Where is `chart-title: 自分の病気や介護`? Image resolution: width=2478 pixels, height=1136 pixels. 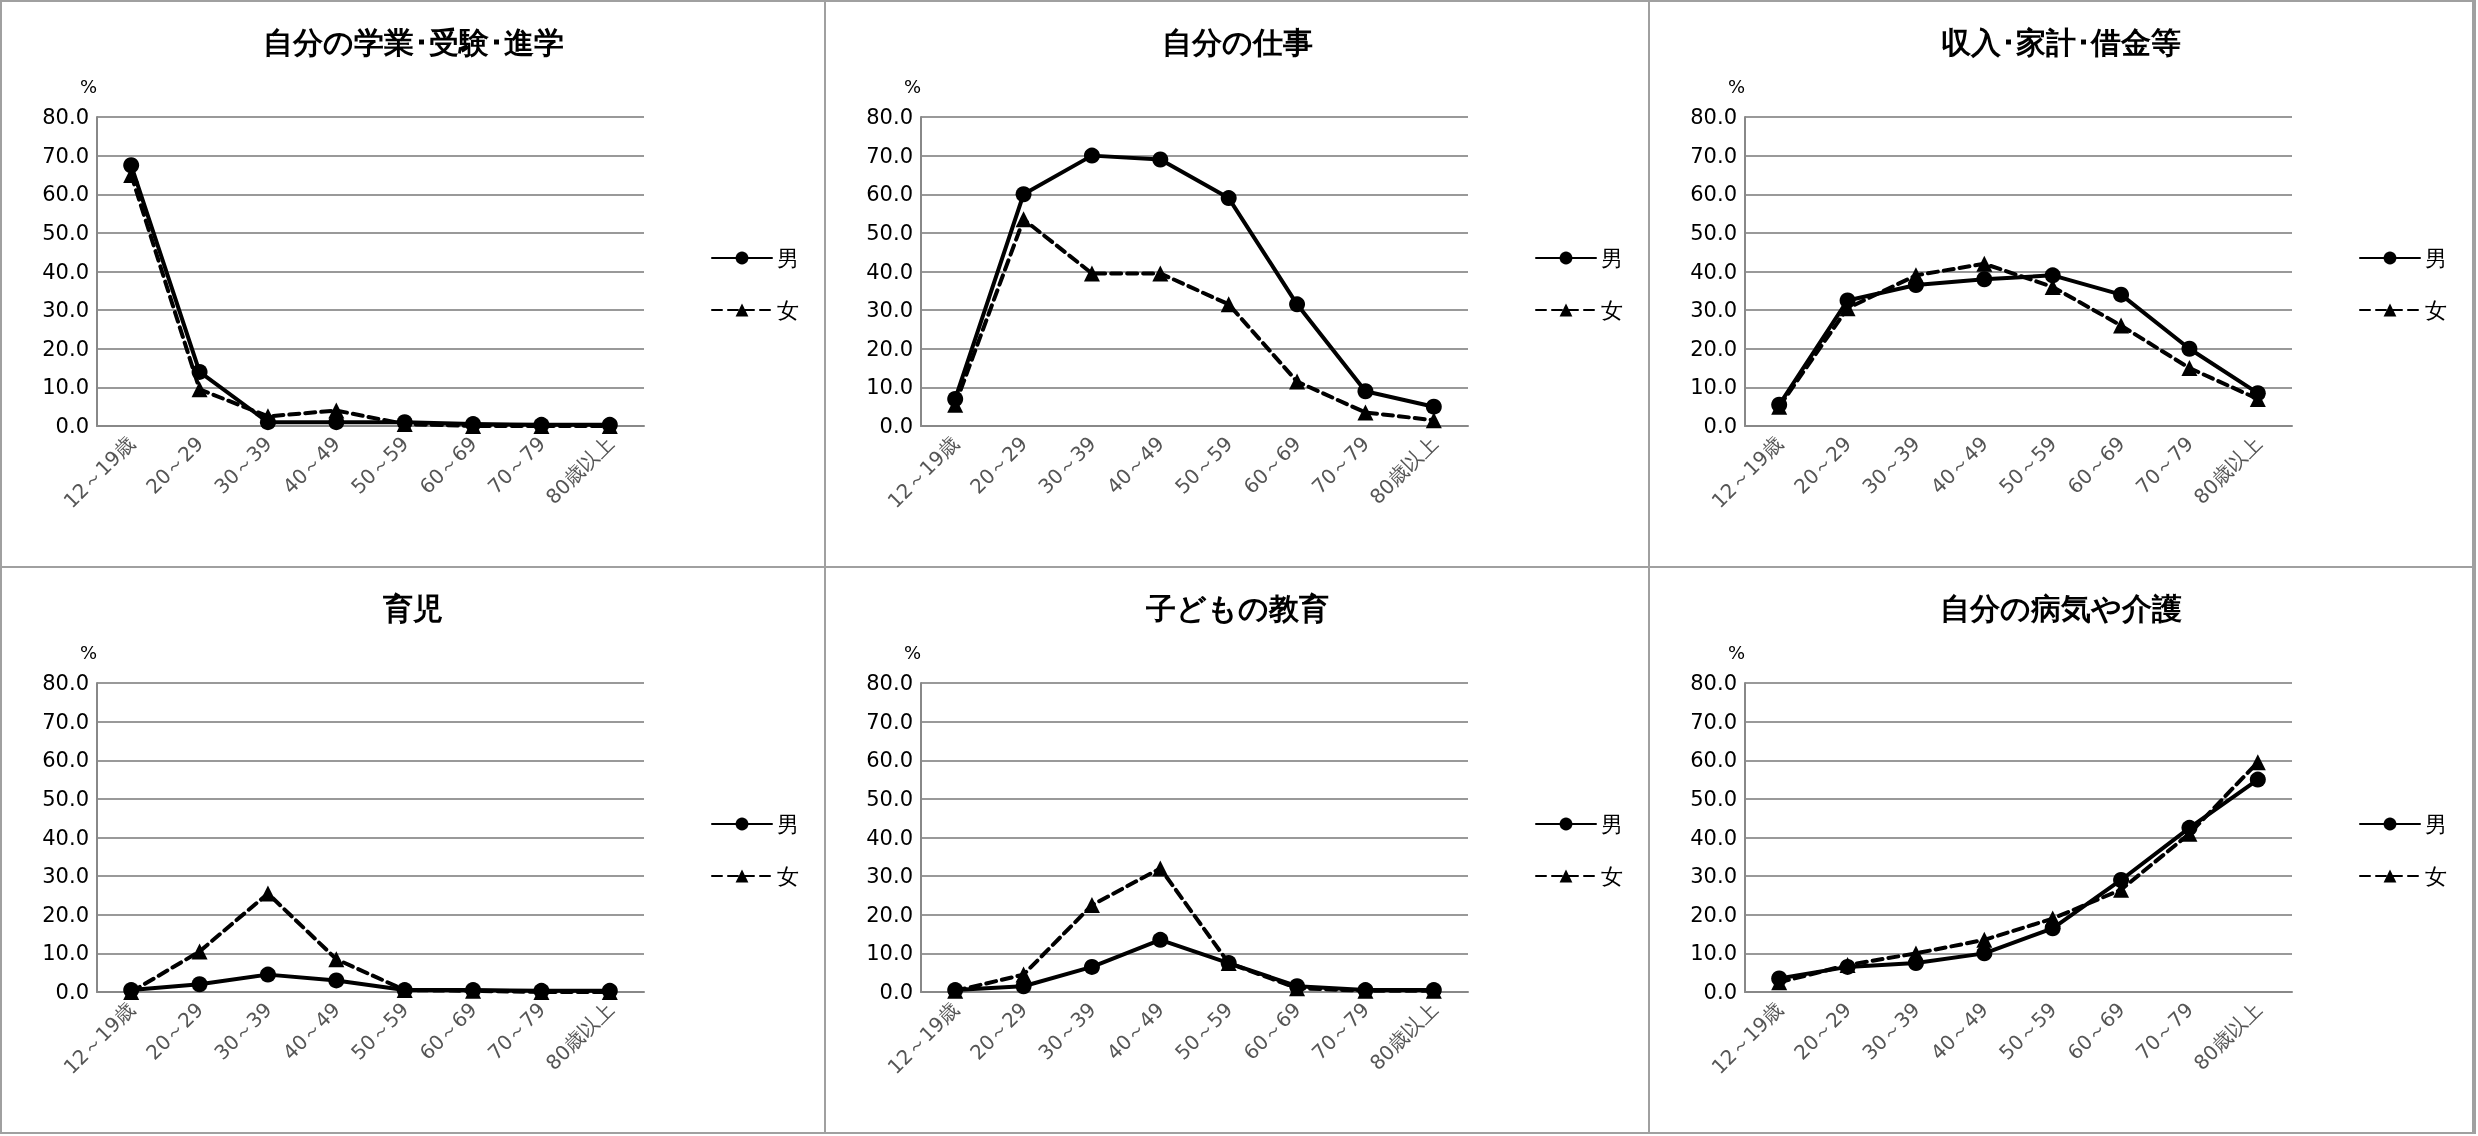 chart-title: 自分の病気や介護 is located at coordinates (2061, 608).